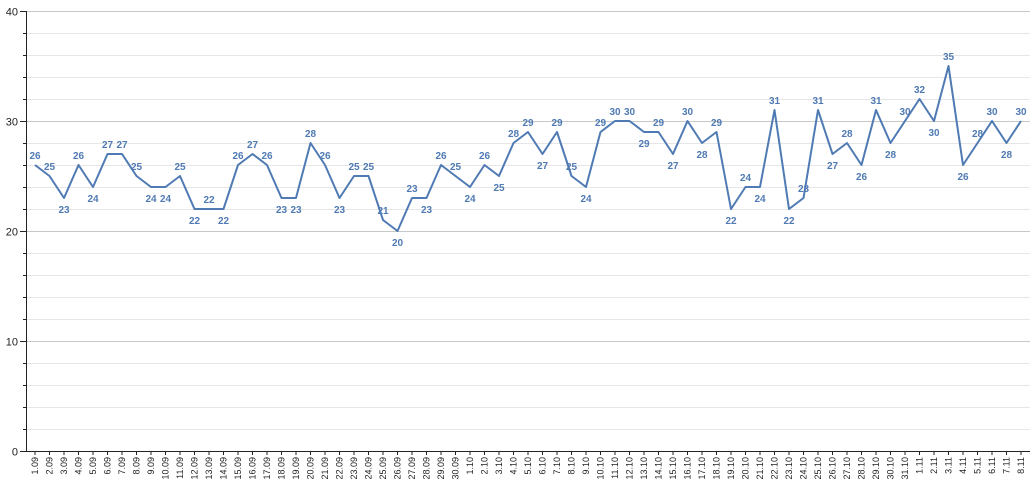 The height and width of the screenshot is (487, 1035). What do you see at coordinates (12, 13) in the screenshot?
I see `y-tick-label: 40` at bounding box center [12, 13].